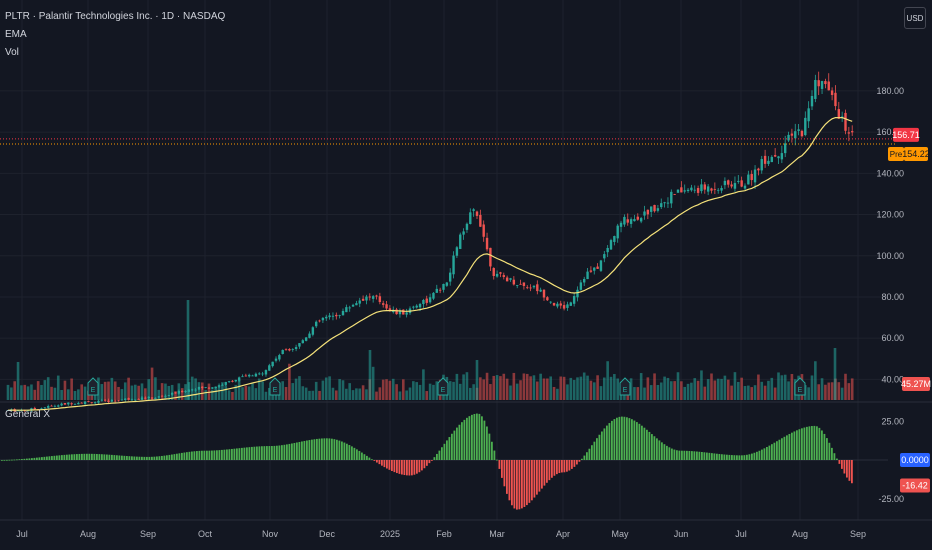 This screenshot has height=550, width=932. I want to click on ema-legend: EMA, so click(16, 34).